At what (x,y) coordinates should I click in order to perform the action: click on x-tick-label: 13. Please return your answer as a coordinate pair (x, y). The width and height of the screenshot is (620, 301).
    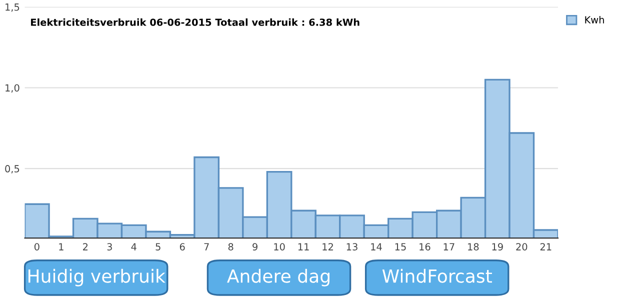
    Looking at the image, I should click on (352, 246).